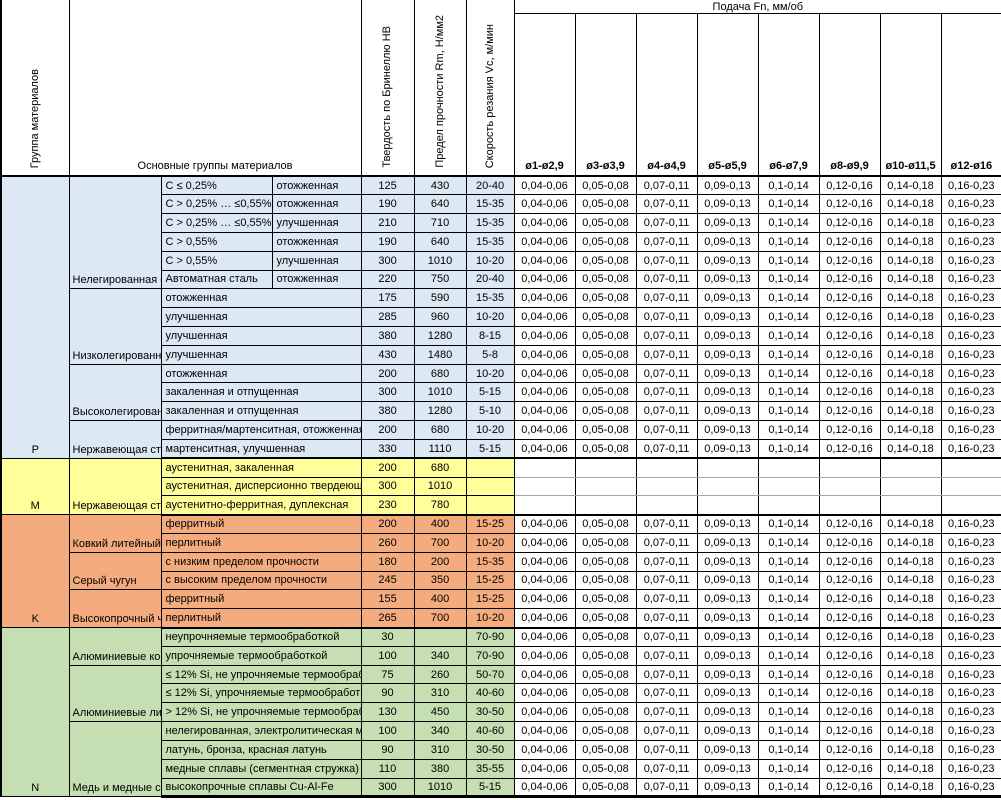 Image resolution: width=1001 pixels, height=800 pixels. What do you see at coordinates (440, 542) in the screenshot?
I see `rm-value: 700` at bounding box center [440, 542].